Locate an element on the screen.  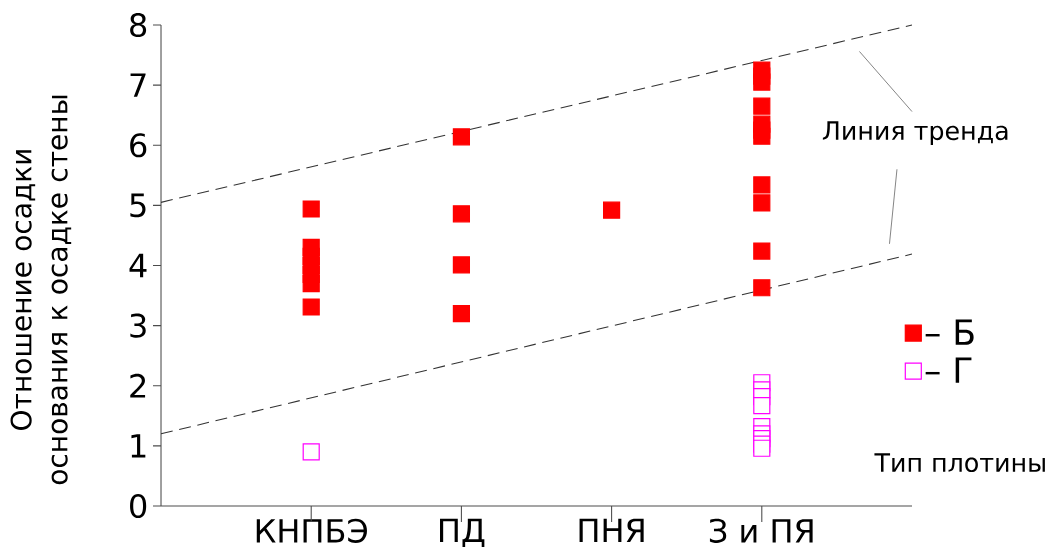
y-axis-title: Отношение осадки основания к осадке стены is located at coordinates (41, 290).